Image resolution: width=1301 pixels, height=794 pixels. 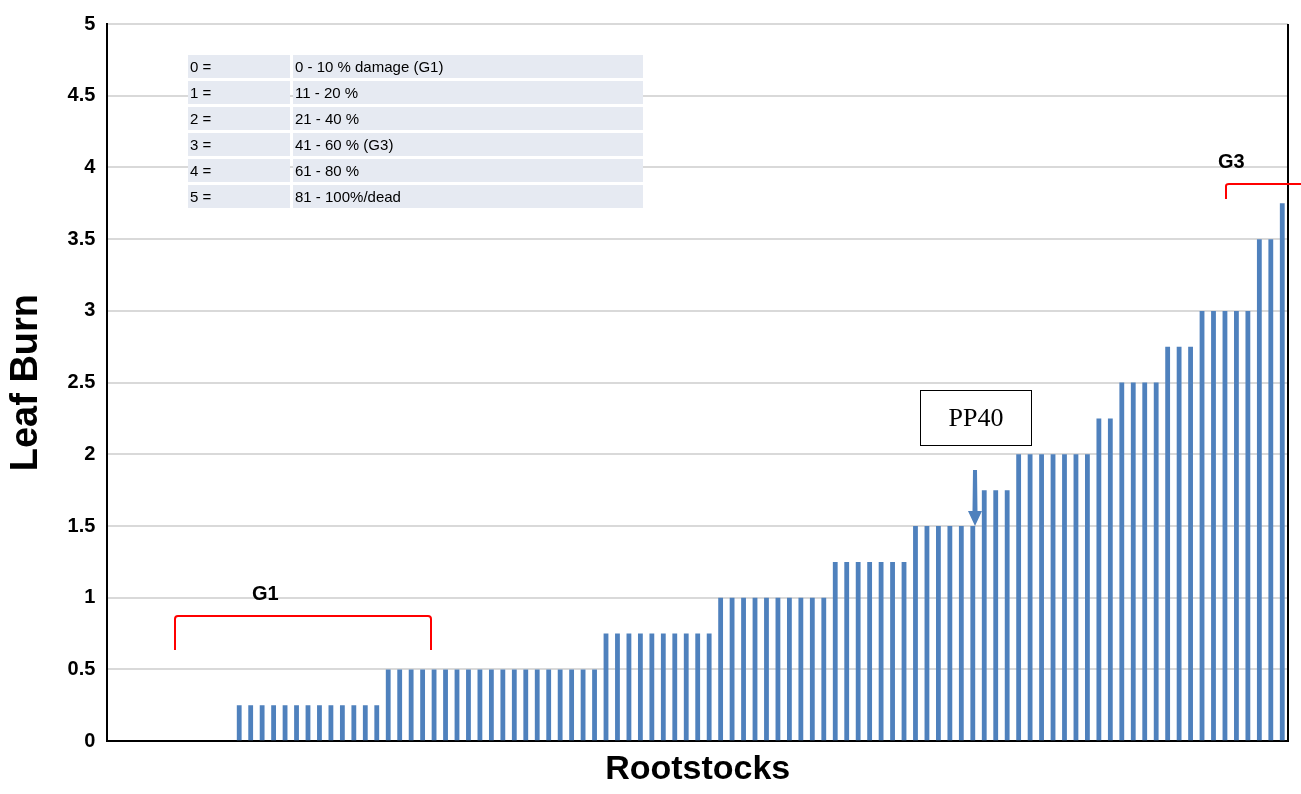 I want to click on annotation: 3 =, so click(x=239, y=144).